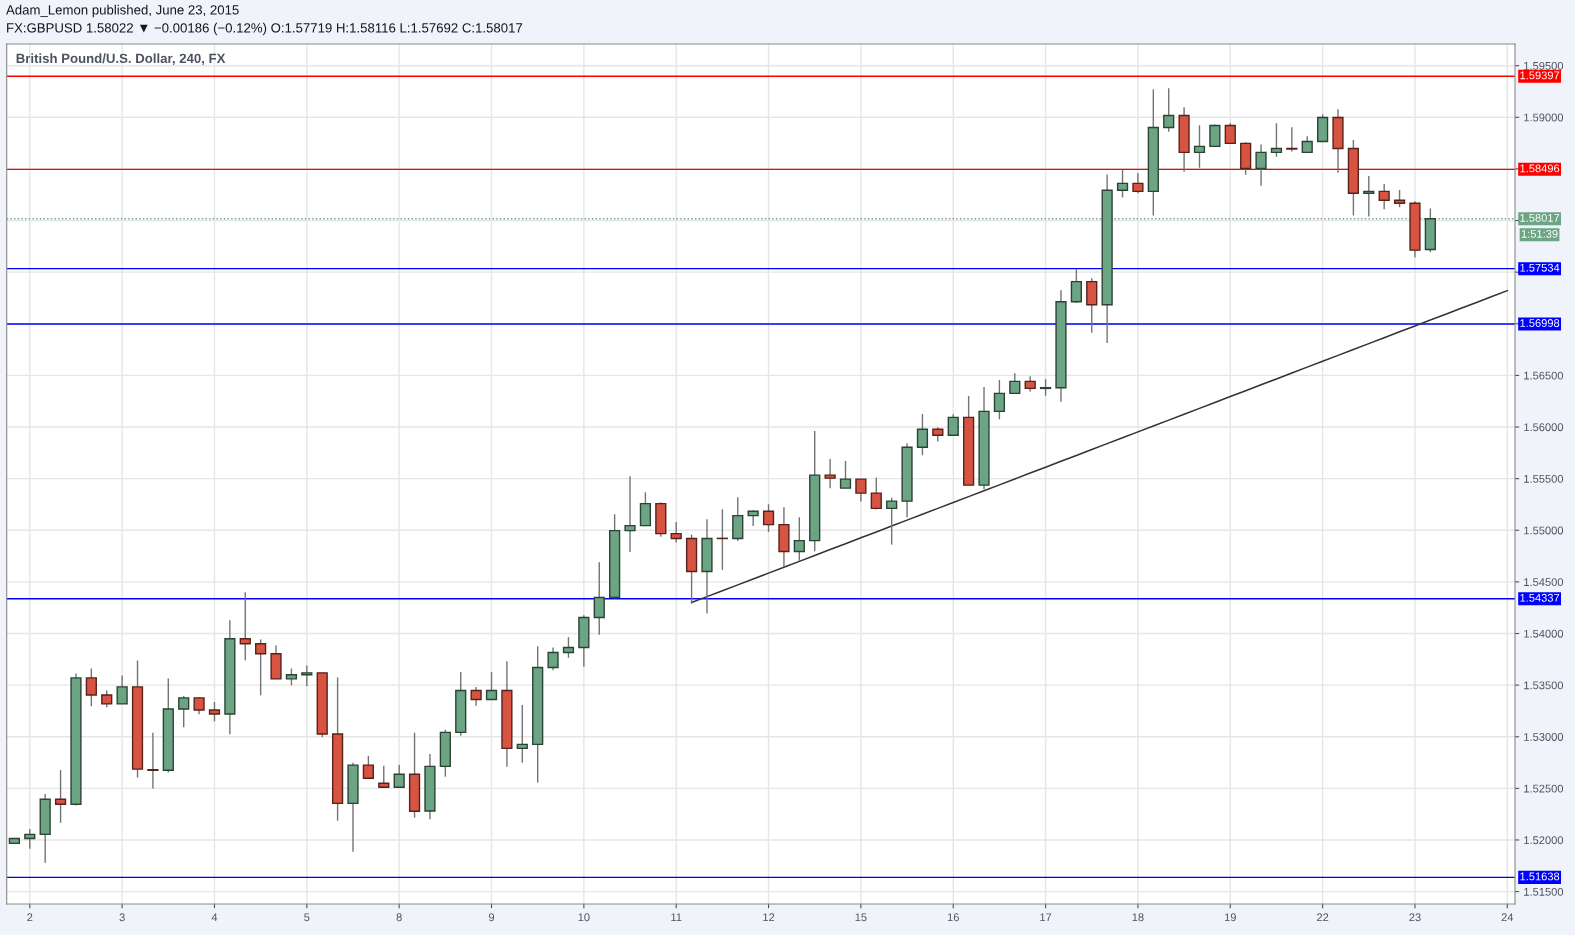 This screenshot has height=935, width=1575. Describe the element at coordinates (1544, 840) in the screenshot. I see `y-tick-label: 1.52000` at that location.